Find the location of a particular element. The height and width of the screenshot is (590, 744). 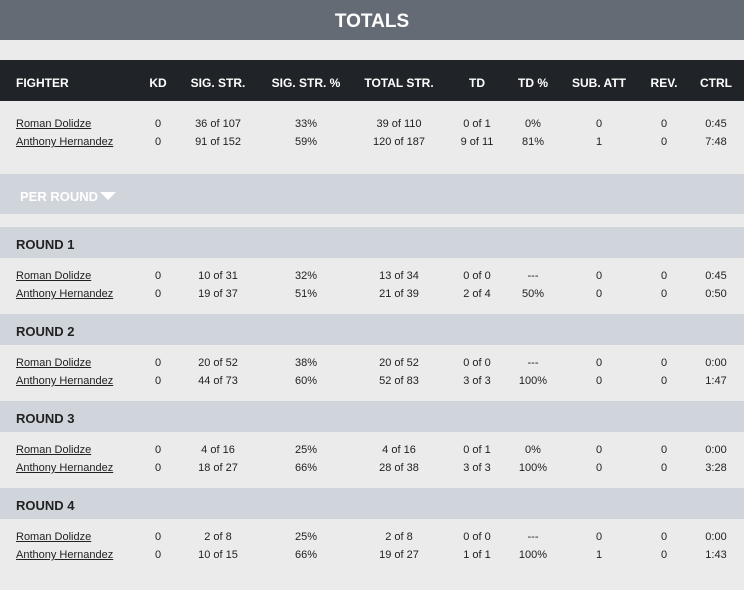

column-header-kd: KD is located at coordinates (158, 83).